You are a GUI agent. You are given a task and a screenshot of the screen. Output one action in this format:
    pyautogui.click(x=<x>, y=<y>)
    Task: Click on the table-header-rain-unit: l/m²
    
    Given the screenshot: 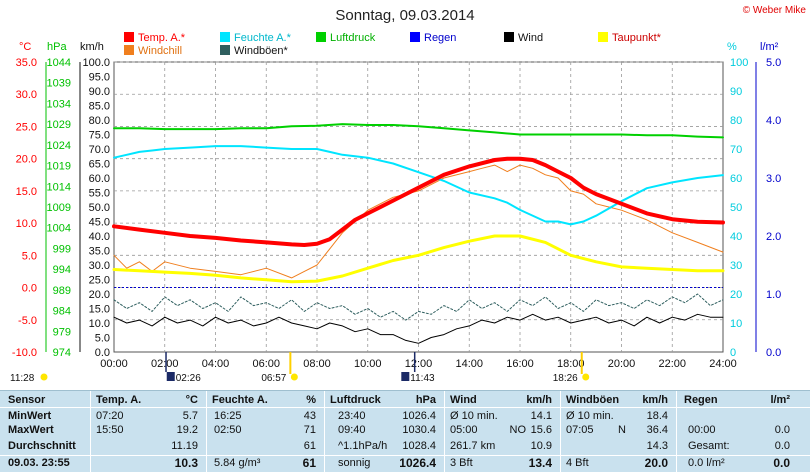 What is the action you would take?
    pyautogui.click(x=780, y=400)
    